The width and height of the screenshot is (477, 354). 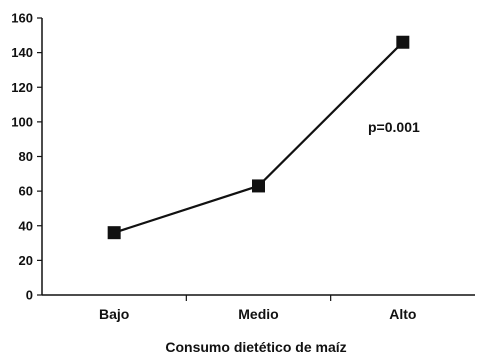 What do you see at coordinates (394, 127) in the screenshot?
I see `p-value-annotation: p=0.001` at bounding box center [394, 127].